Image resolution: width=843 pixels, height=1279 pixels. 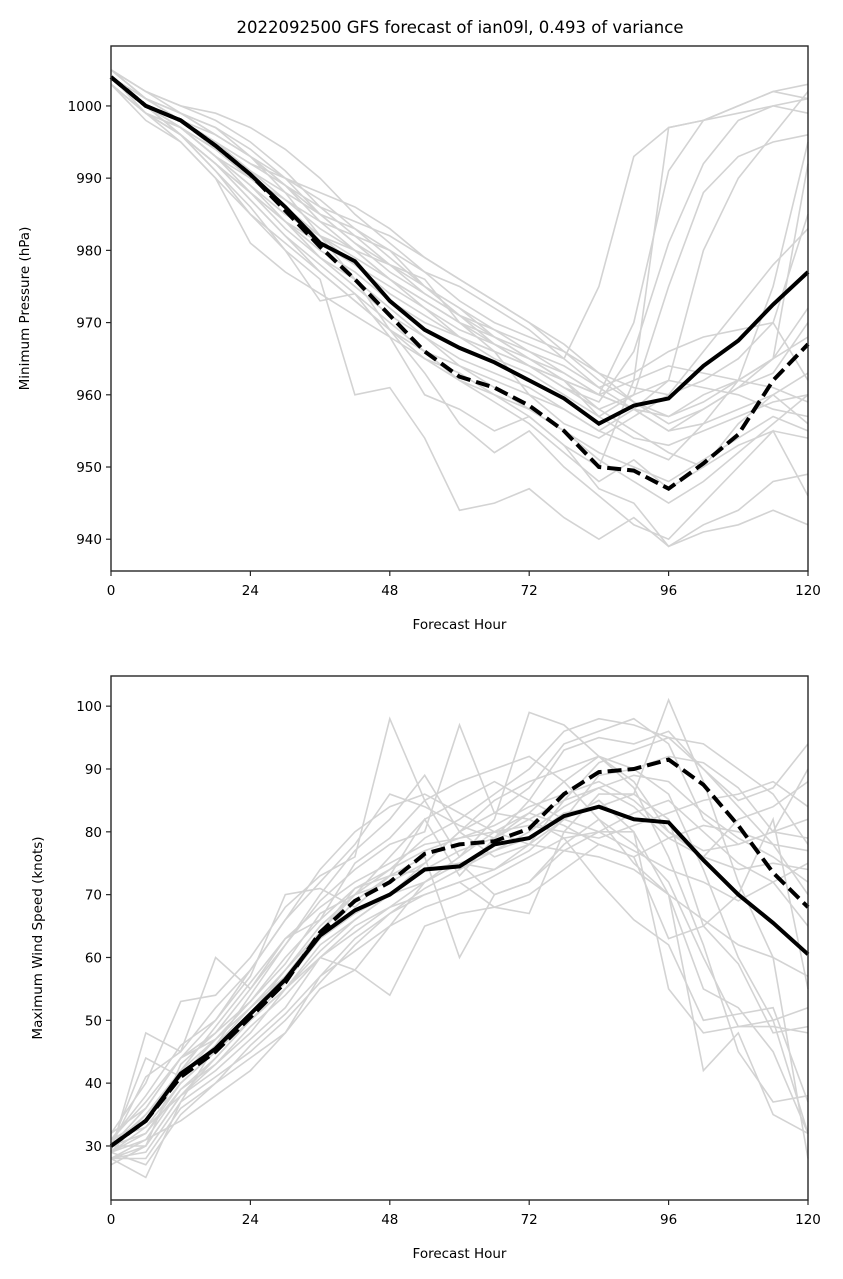 I want to click on y-tick-label: 1000, so click(x=85, y=107).